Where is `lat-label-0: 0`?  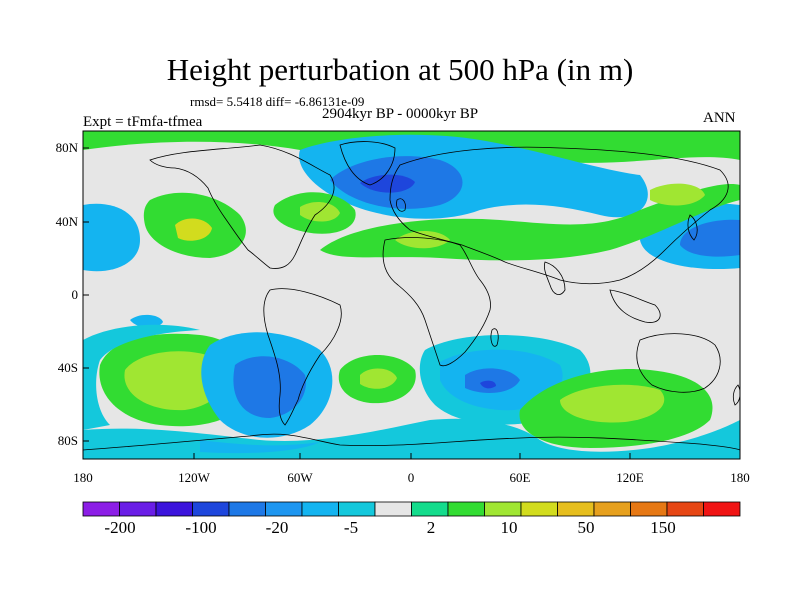 lat-label-0: 0 is located at coordinates (75, 294).